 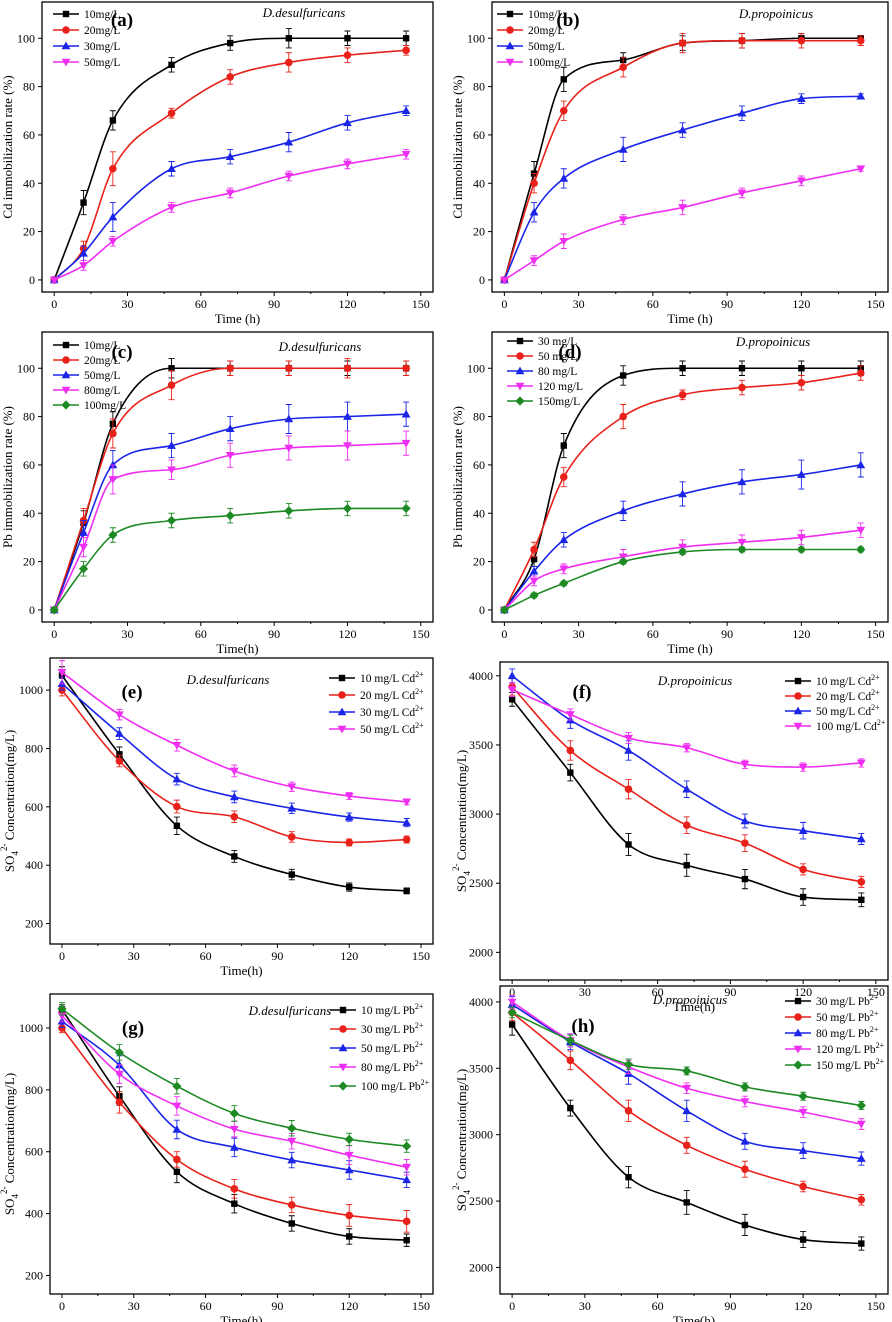 What do you see at coordinates (54, 634) in the screenshot?
I see `x-tick-label: 0` at bounding box center [54, 634].